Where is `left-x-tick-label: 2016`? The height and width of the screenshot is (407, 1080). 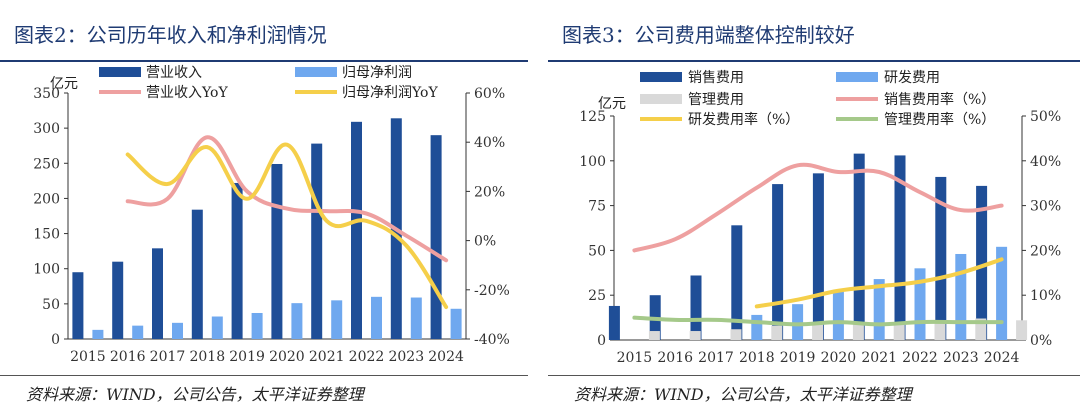
left-x-tick-label: 2016 is located at coordinates (128, 357).